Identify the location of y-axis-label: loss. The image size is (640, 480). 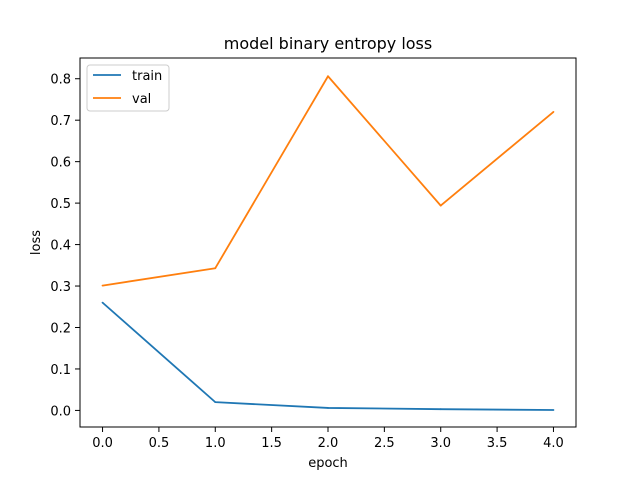
(36, 242).